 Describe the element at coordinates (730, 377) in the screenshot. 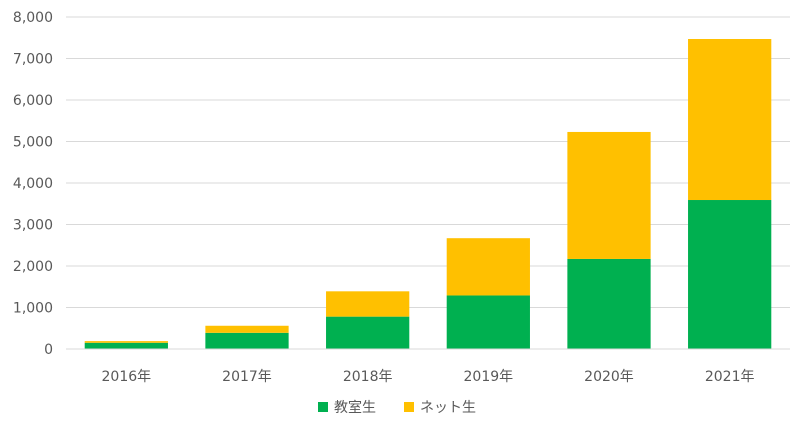

I see `x-tick-label: 2021年` at that location.